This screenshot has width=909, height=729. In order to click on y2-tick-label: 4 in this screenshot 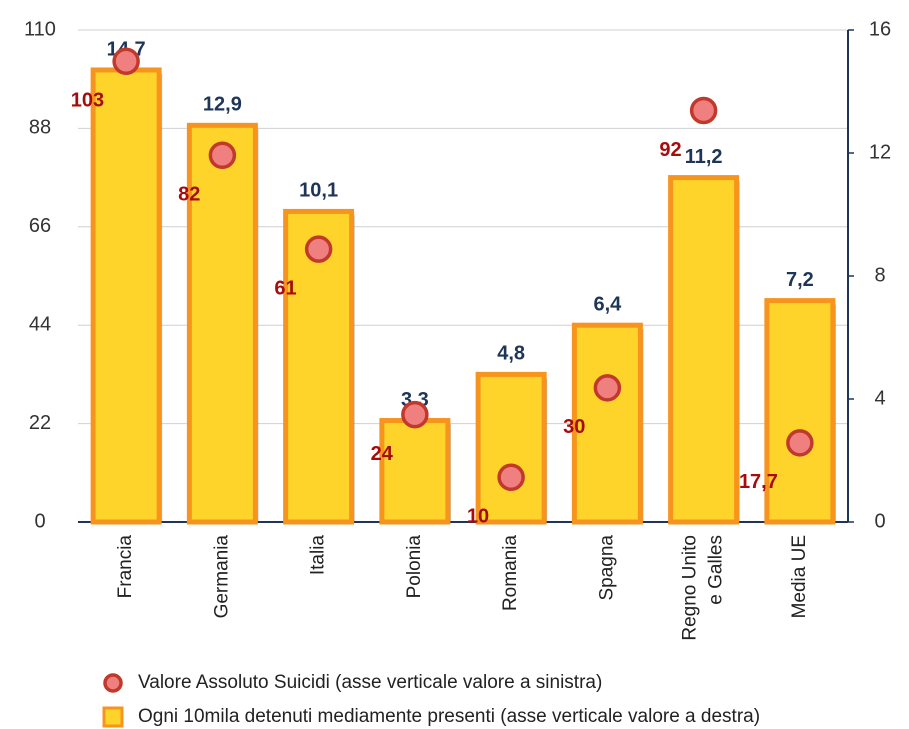, I will do `click(879, 398)`.